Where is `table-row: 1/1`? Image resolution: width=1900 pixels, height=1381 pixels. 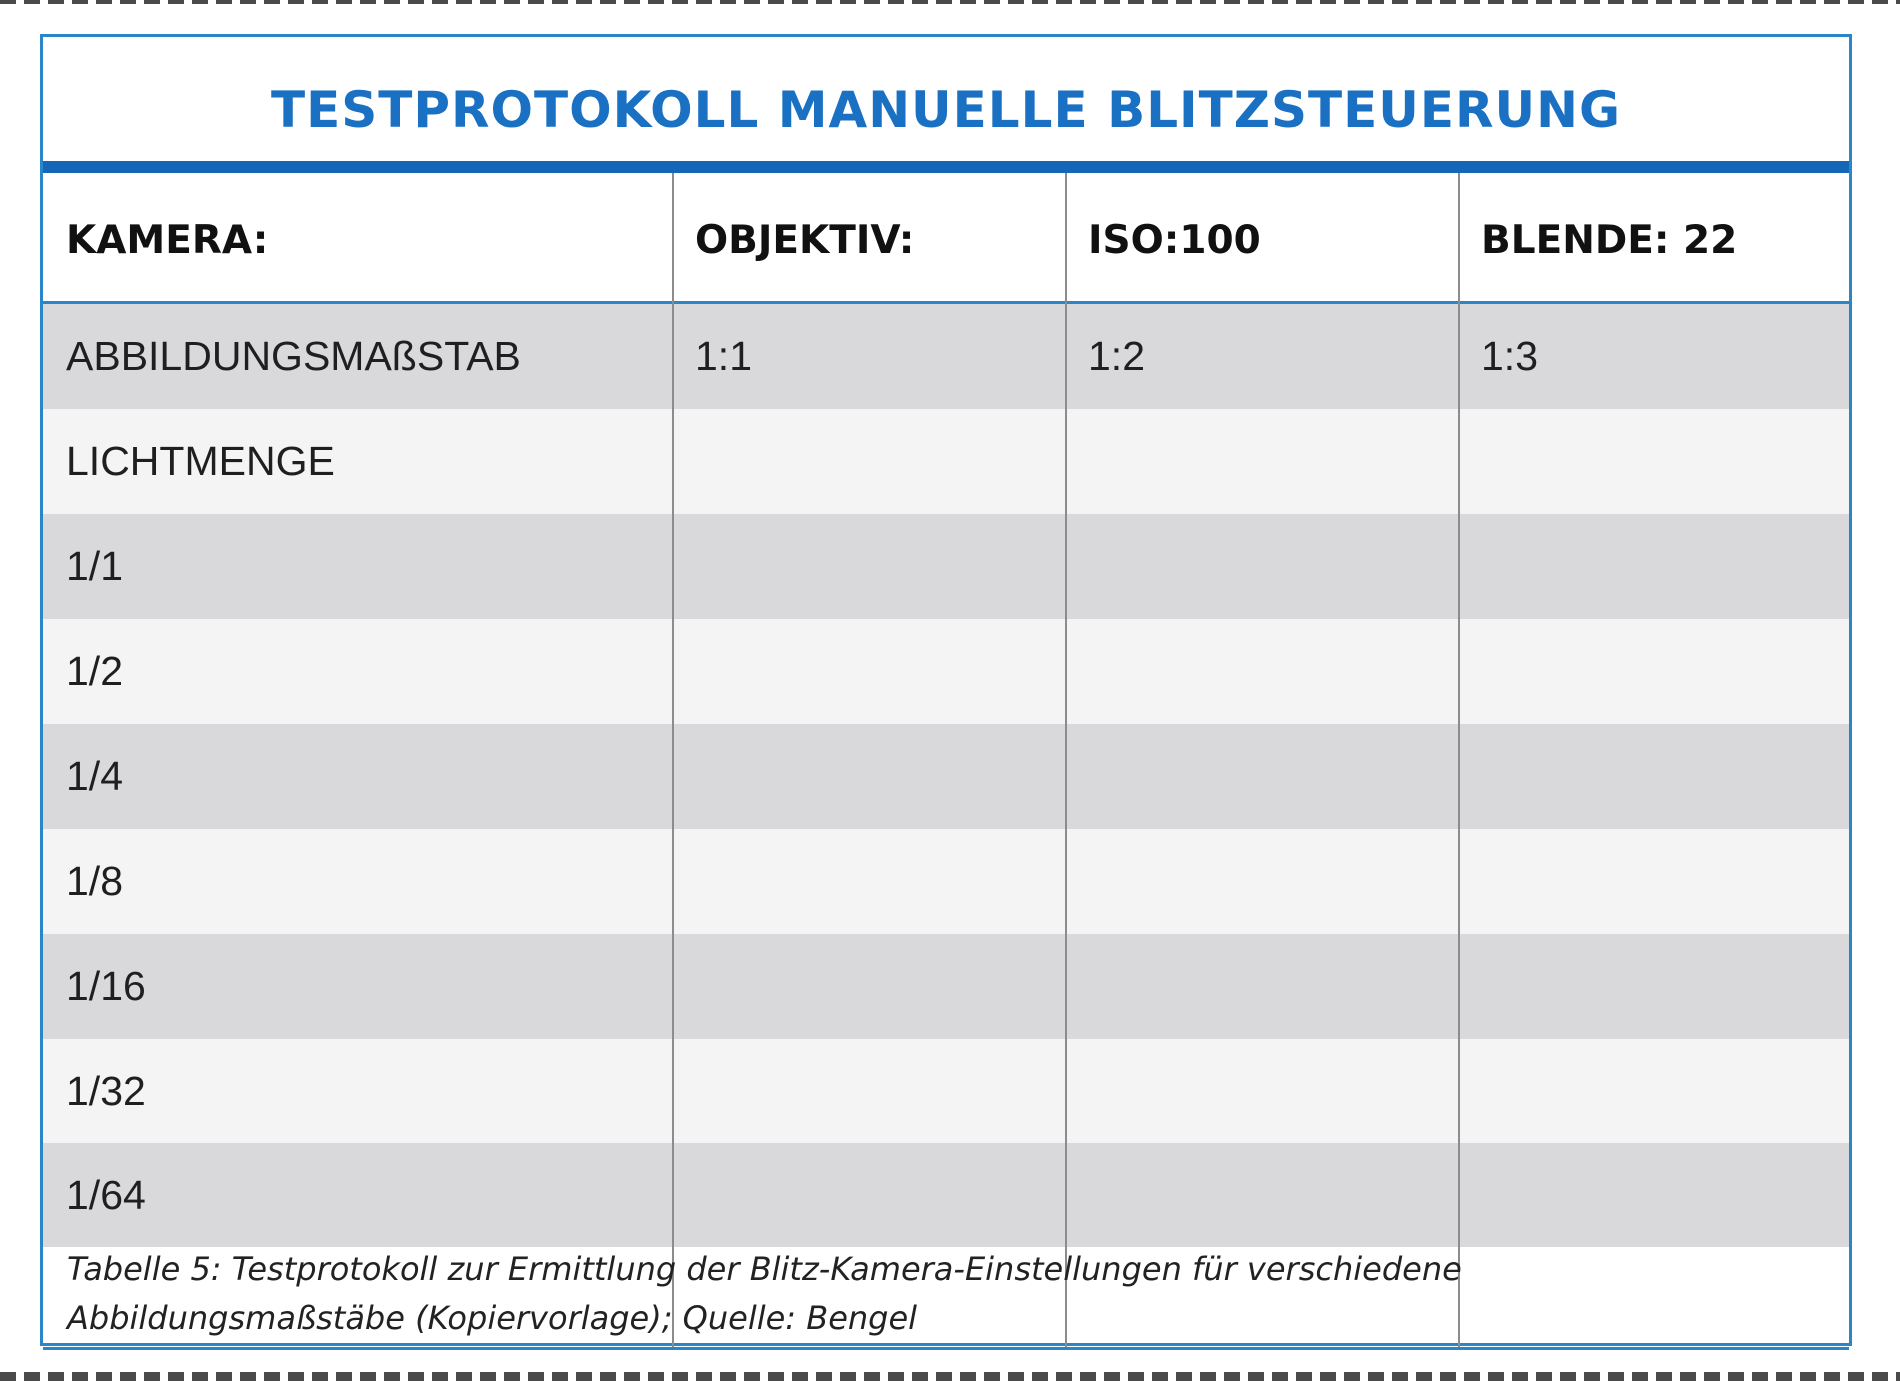 table-row: 1/1 is located at coordinates (946, 566).